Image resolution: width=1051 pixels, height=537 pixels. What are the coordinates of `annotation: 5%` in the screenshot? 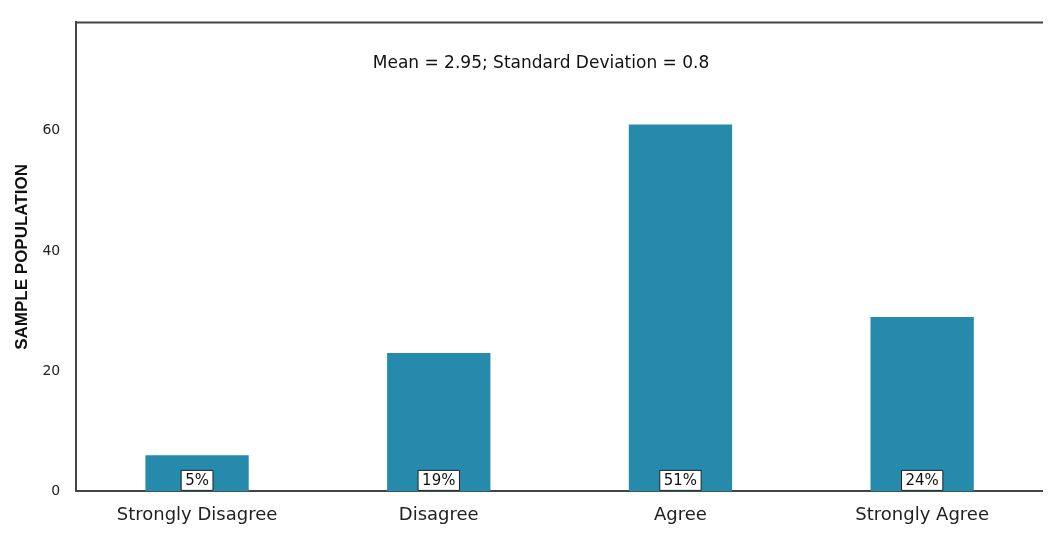 It's located at (197, 480).